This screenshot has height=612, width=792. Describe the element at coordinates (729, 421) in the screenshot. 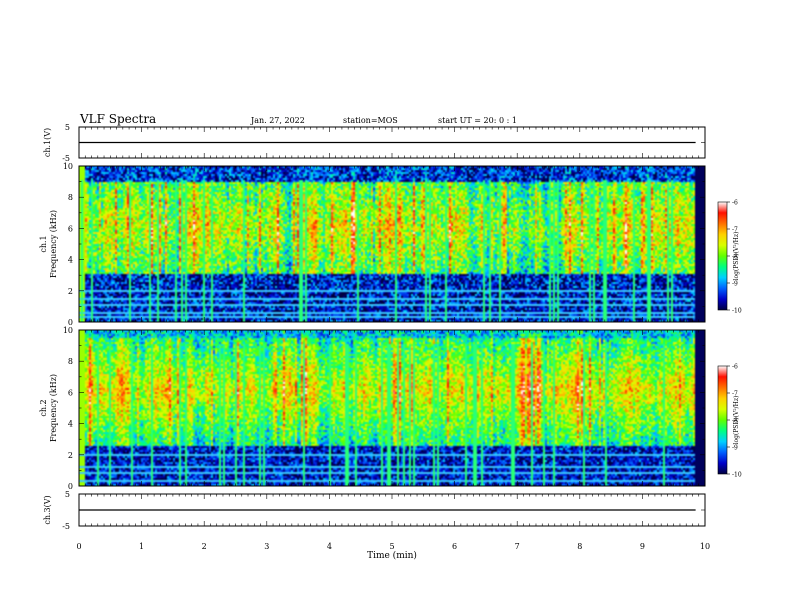

I see `ch2-colorbar: -6 -7 -8 -9 -10 log(PSD)(V²/Hz)` at that location.